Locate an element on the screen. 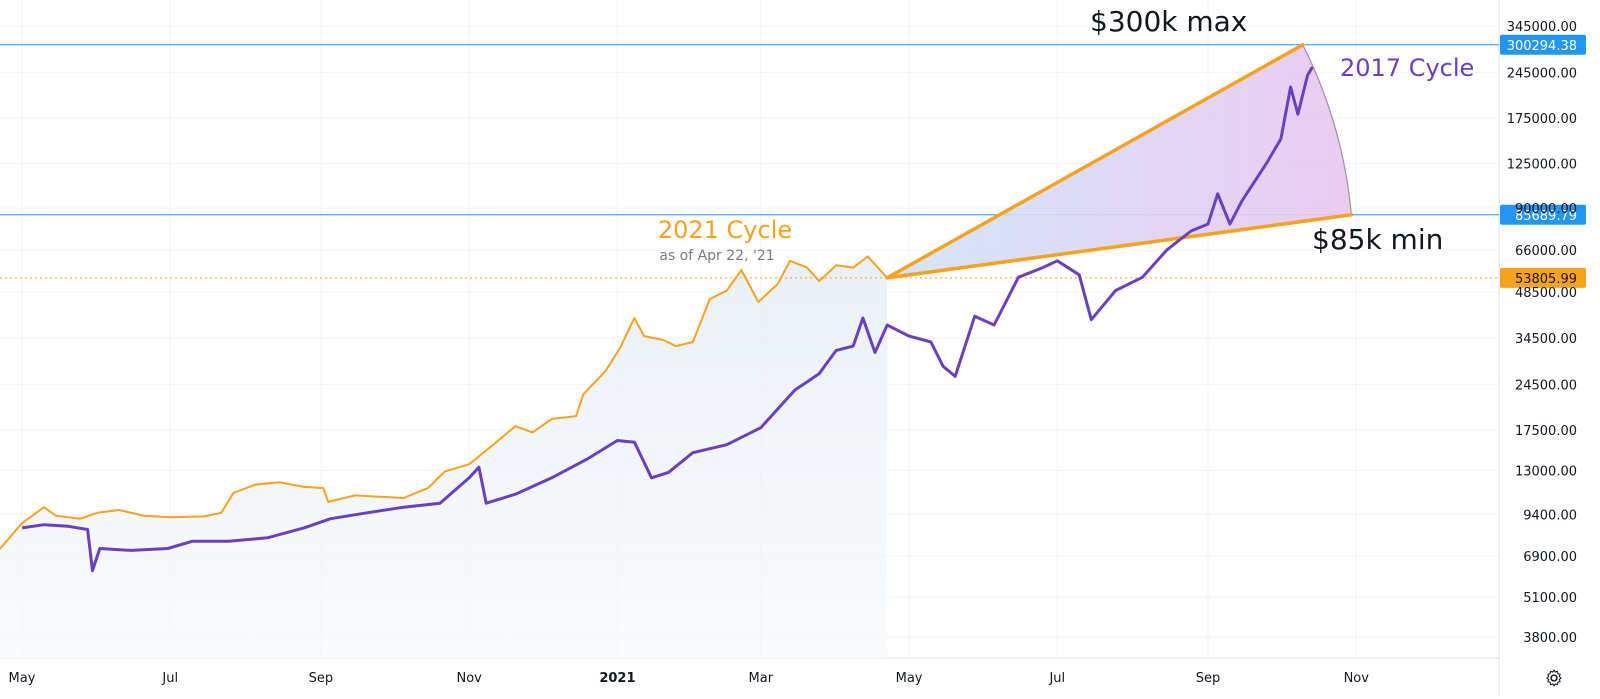  fan-lower-edge is located at coordinates (1119, 246).